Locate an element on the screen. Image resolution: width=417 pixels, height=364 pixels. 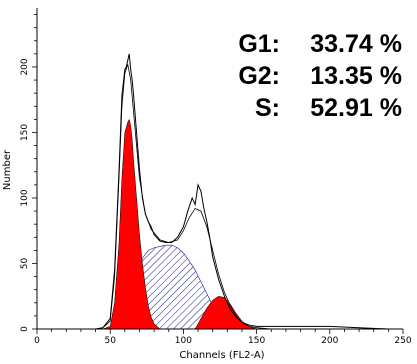
series-g1-area is located at coordinates (131, 224).